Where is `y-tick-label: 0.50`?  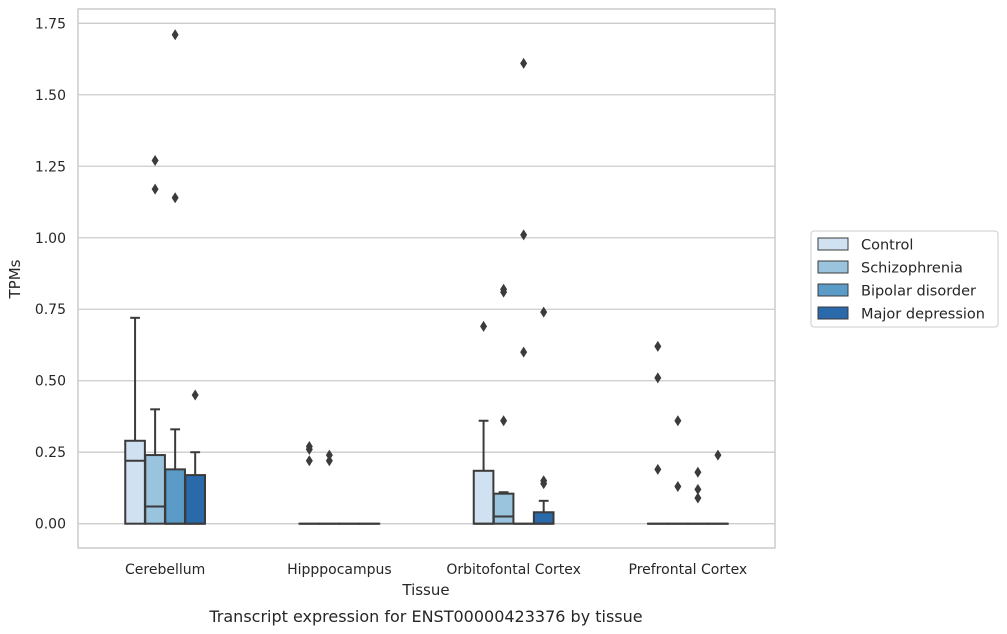
y-tick-label: 0.50 is located at coordinates (50, 382).